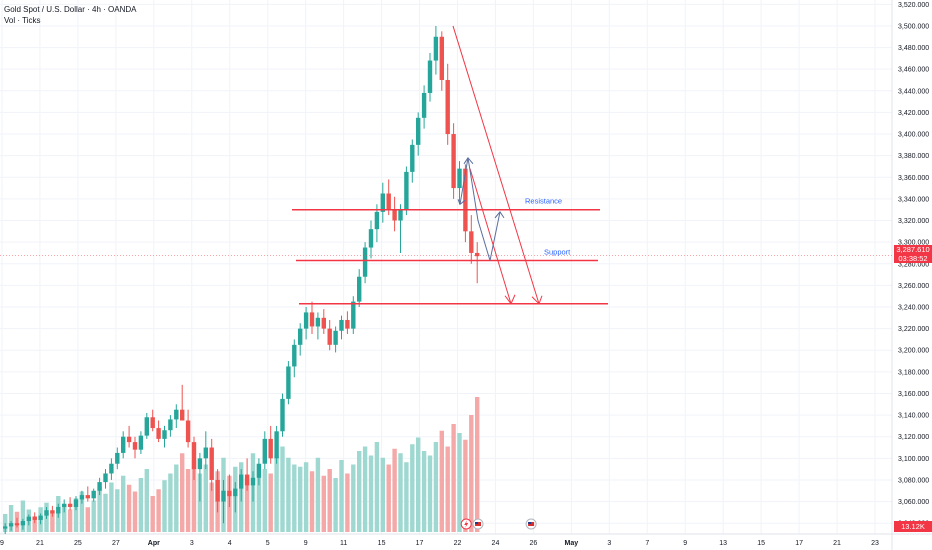 The image size is (932, 550). Describe the element at coordinates (913, 178) in the screenshot. I see `y-tick-label: 3,360.000` at that location.